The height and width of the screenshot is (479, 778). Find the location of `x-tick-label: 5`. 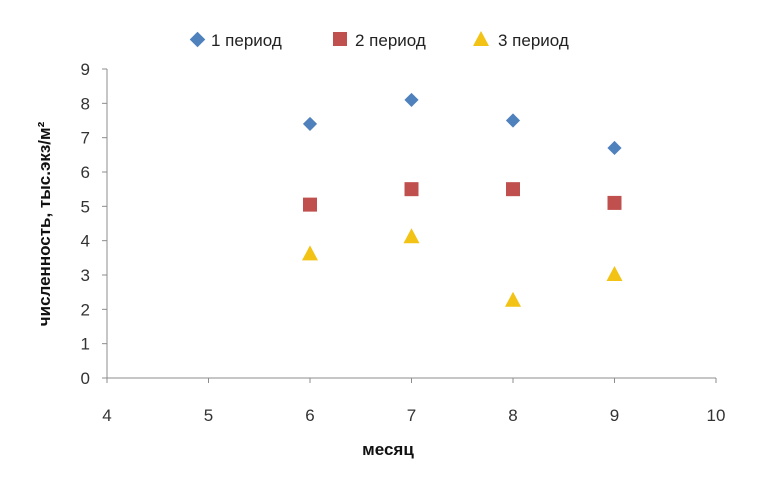

x-tick-label: 5 is located at coordinates (208, 415).